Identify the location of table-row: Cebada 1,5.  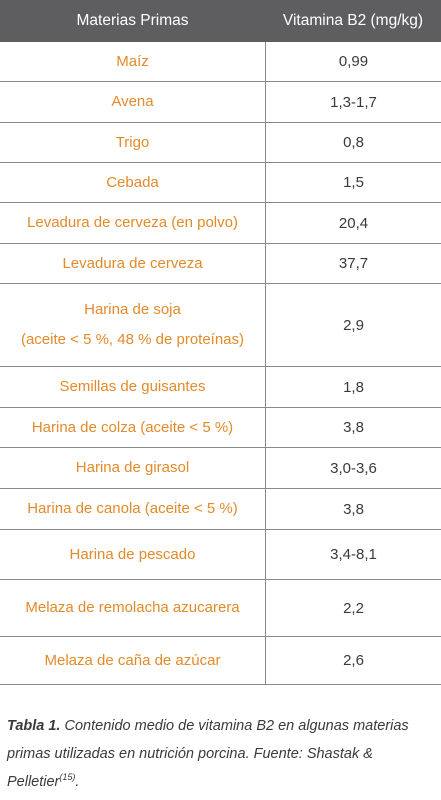
(220, 183).